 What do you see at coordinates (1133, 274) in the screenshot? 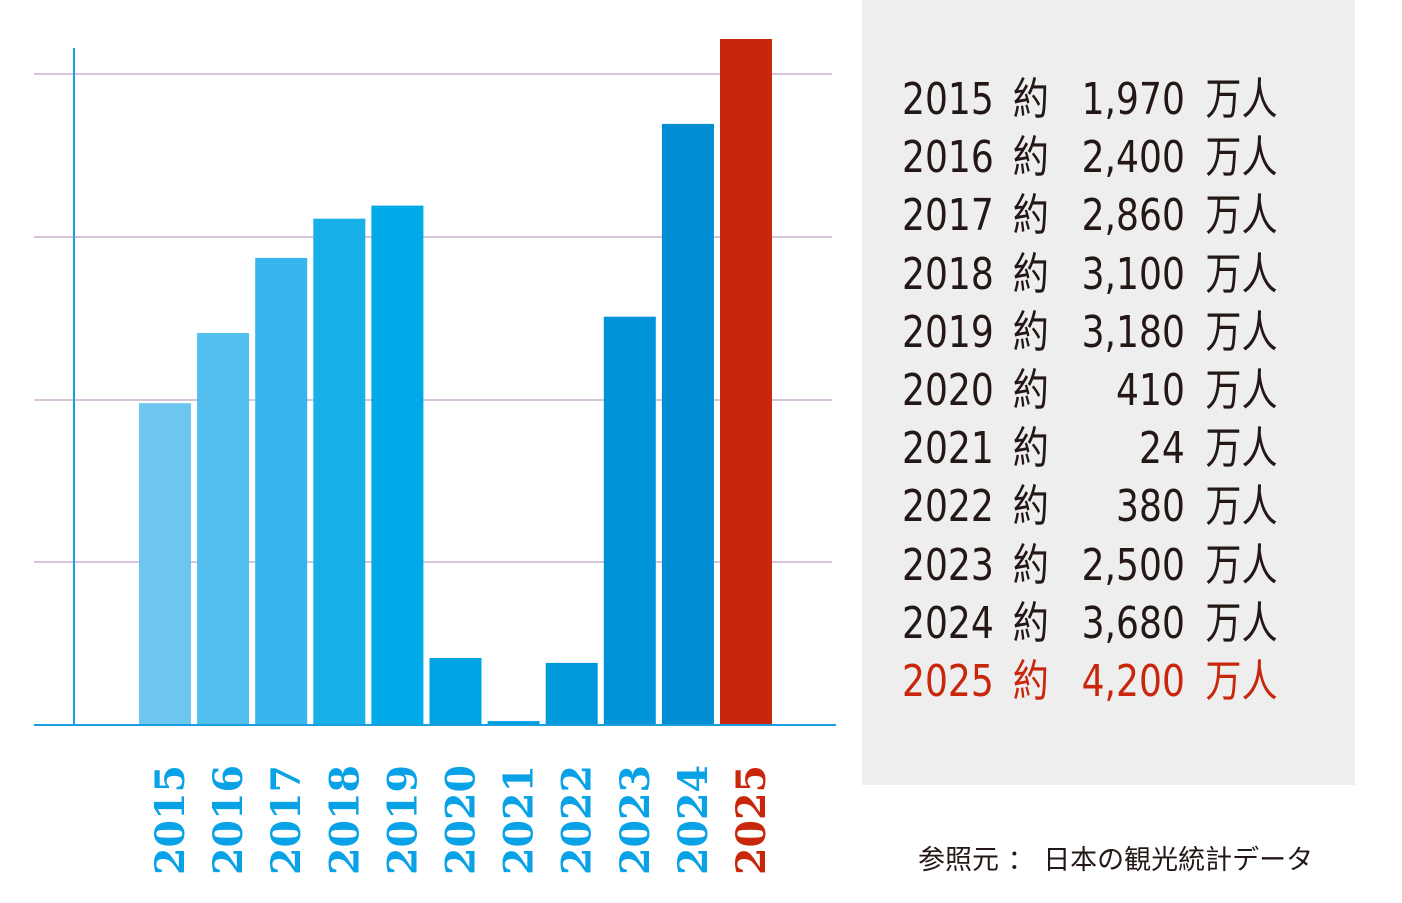
I see `row-value: 3,100` at bounding box center [1133, 274].